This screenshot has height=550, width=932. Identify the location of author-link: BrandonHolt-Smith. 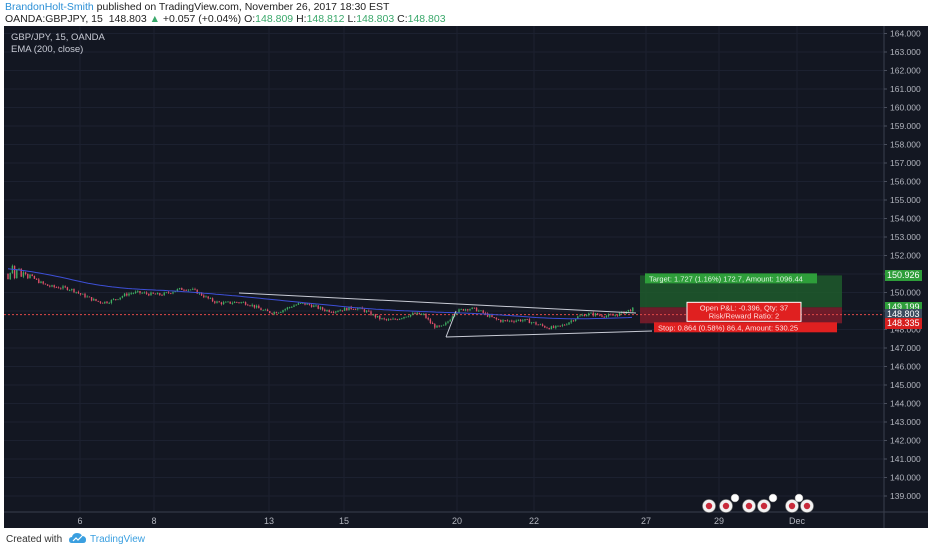
(49, 7).